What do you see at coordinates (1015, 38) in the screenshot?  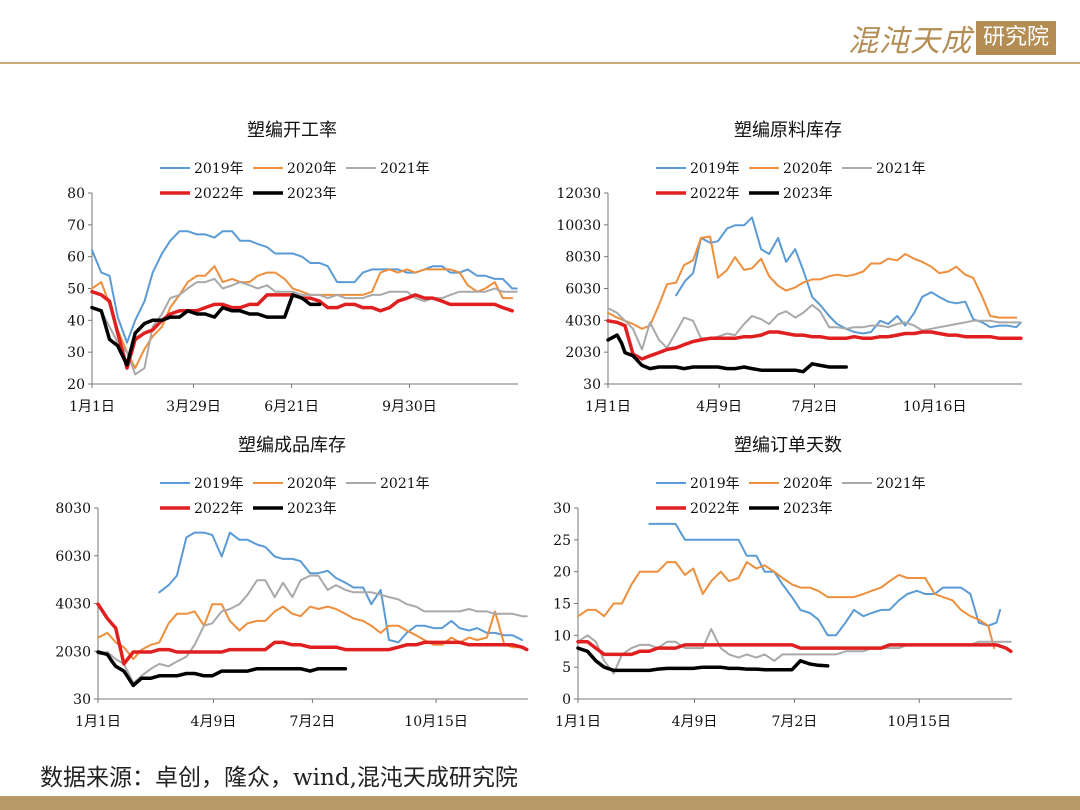 I see `logo-box: 研究院` at bounding box center [1015, 38].